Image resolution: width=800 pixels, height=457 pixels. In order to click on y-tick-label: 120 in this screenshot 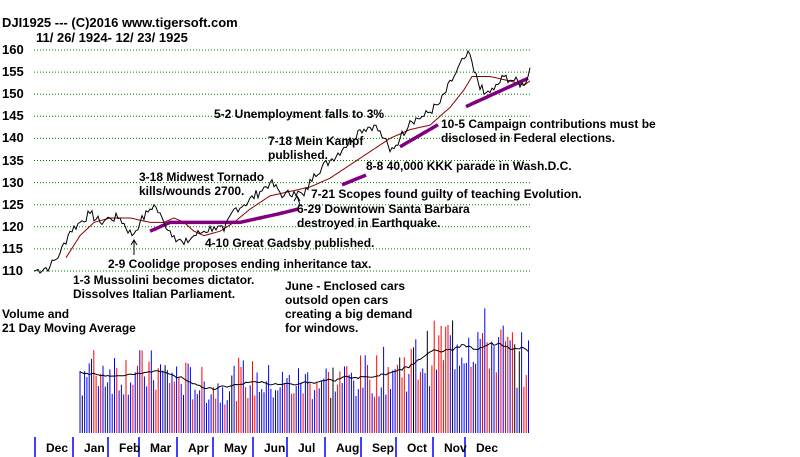, I will do `click(13, 226)`.